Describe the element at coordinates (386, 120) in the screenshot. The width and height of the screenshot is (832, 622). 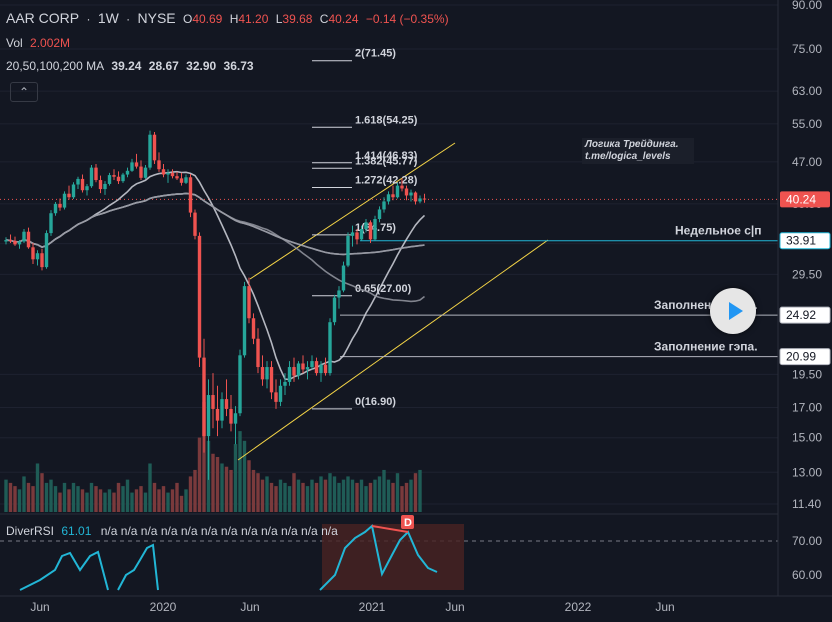
I see `fib-level-label: 1.618(54.25)` at that location.